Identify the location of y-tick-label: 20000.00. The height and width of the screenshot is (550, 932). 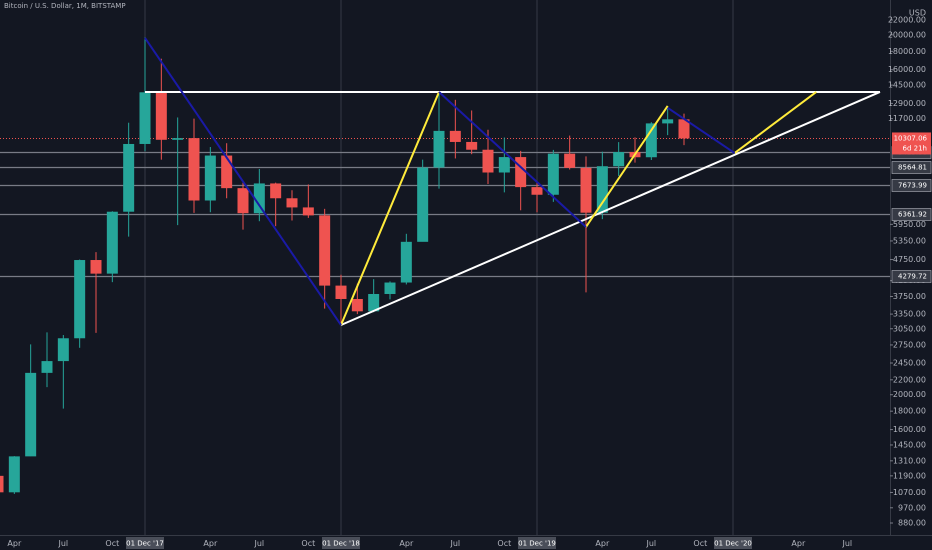
(907, 34).